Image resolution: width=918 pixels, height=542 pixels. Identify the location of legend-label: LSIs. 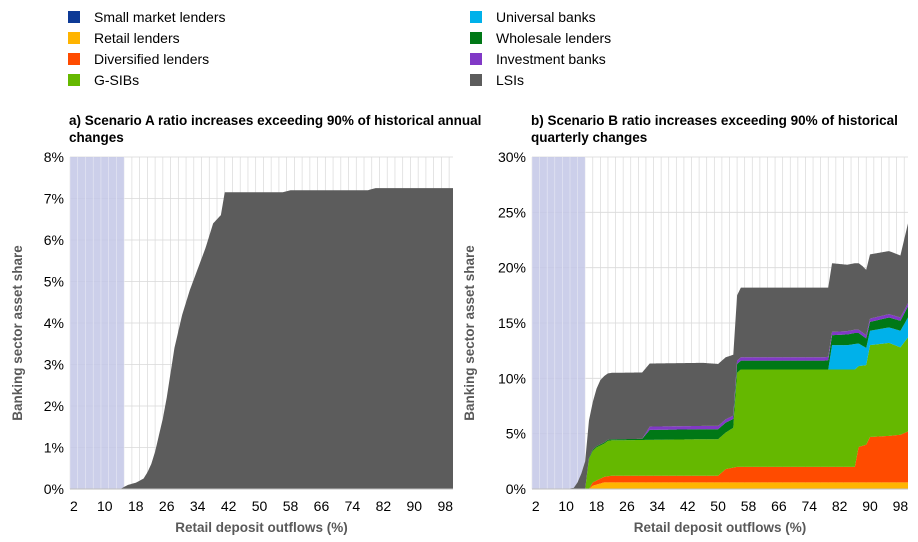
(510, 80).